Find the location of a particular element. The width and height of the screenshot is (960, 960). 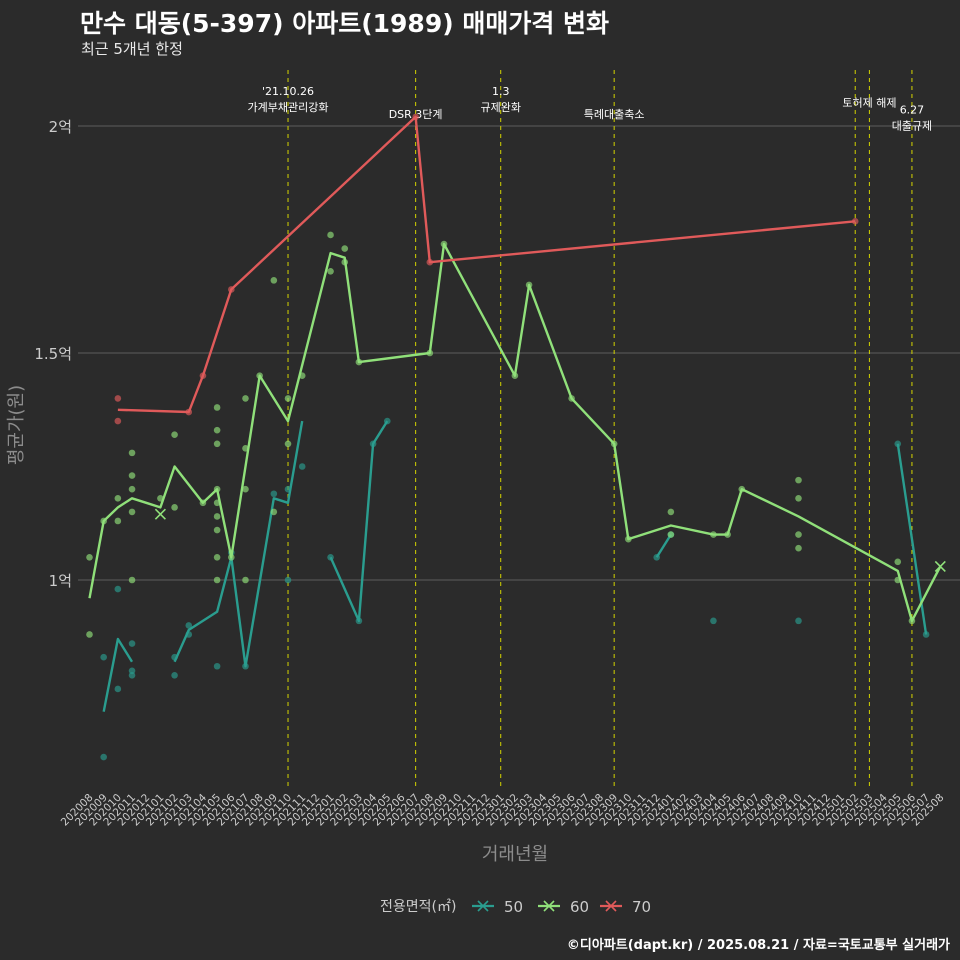

event-label: 토허제 해제 is located at coordinates (869, 103).